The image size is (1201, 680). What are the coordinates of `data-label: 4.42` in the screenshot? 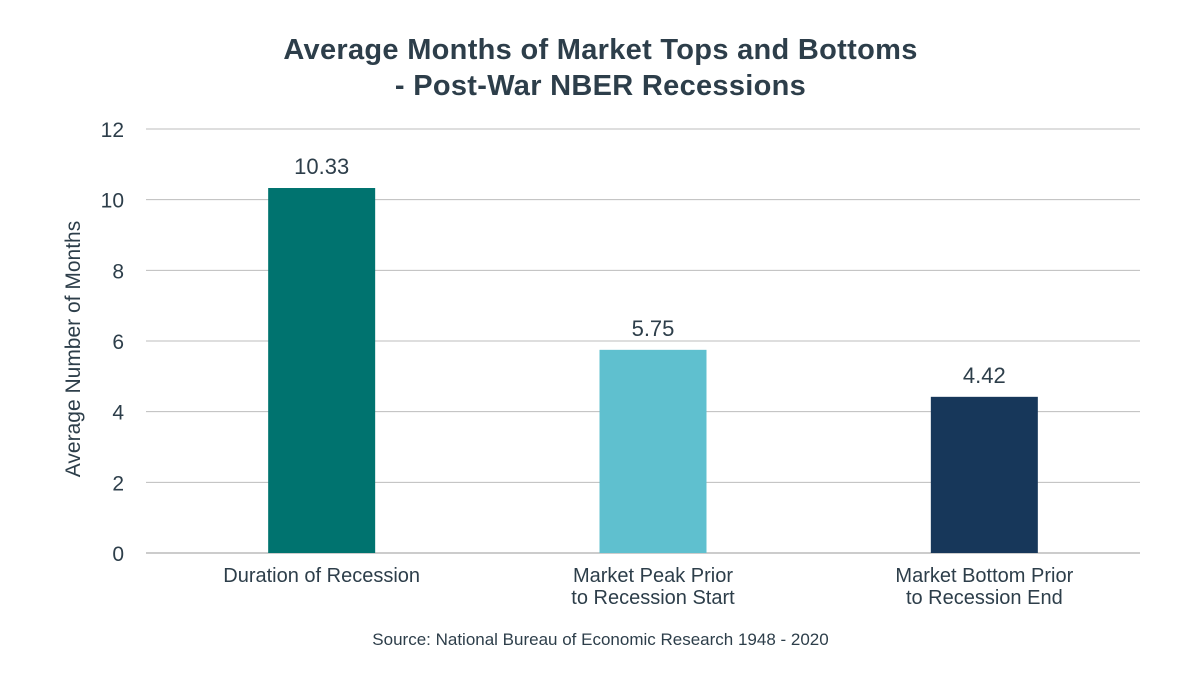 It's located at (984, 375).